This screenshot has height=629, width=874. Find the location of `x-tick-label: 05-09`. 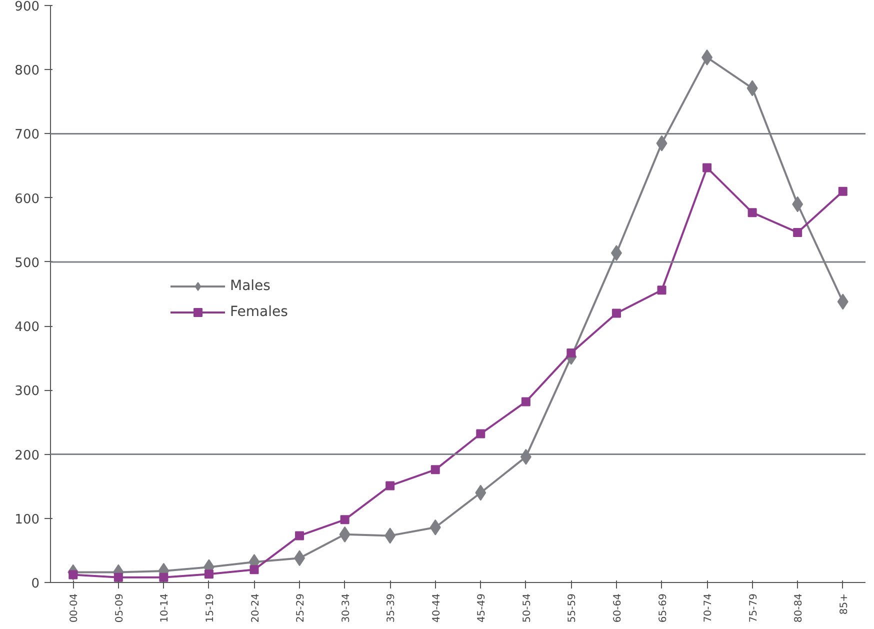

x-tick-label: 05-09 is located at coordinates (120, 608).